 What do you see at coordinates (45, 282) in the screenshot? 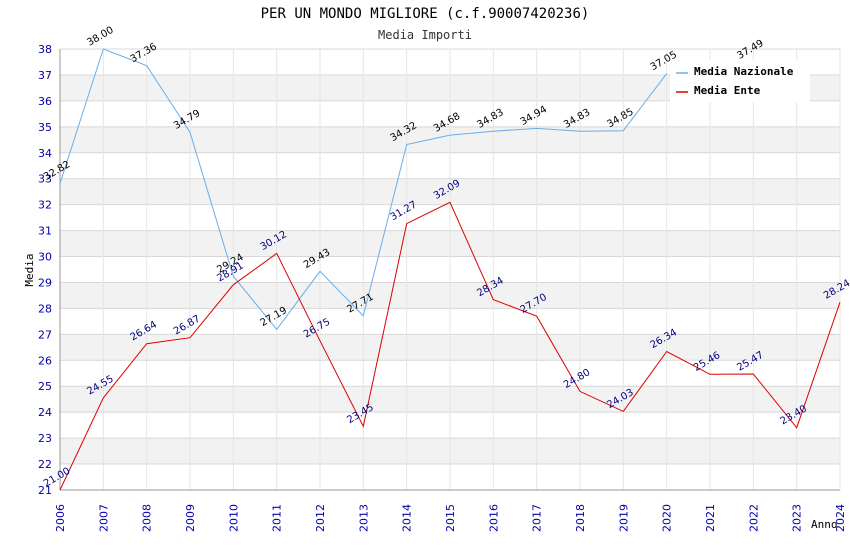
I see `y-tick-label: 29` at bounding box center [45, 282].